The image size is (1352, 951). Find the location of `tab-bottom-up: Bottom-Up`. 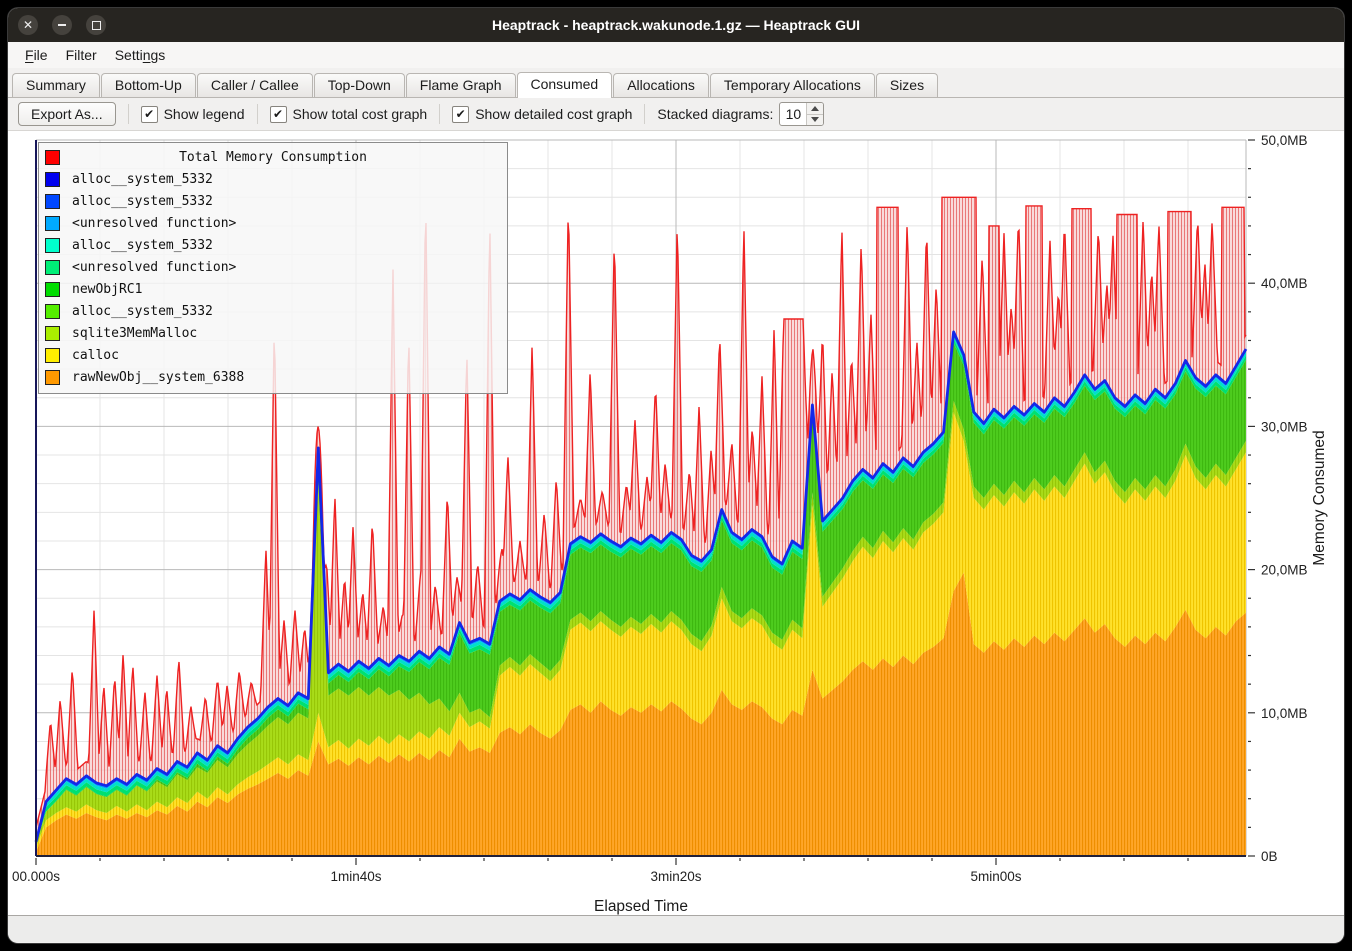

tab-bottom-up: Bottom-Up is located at coordinates (148, 85).